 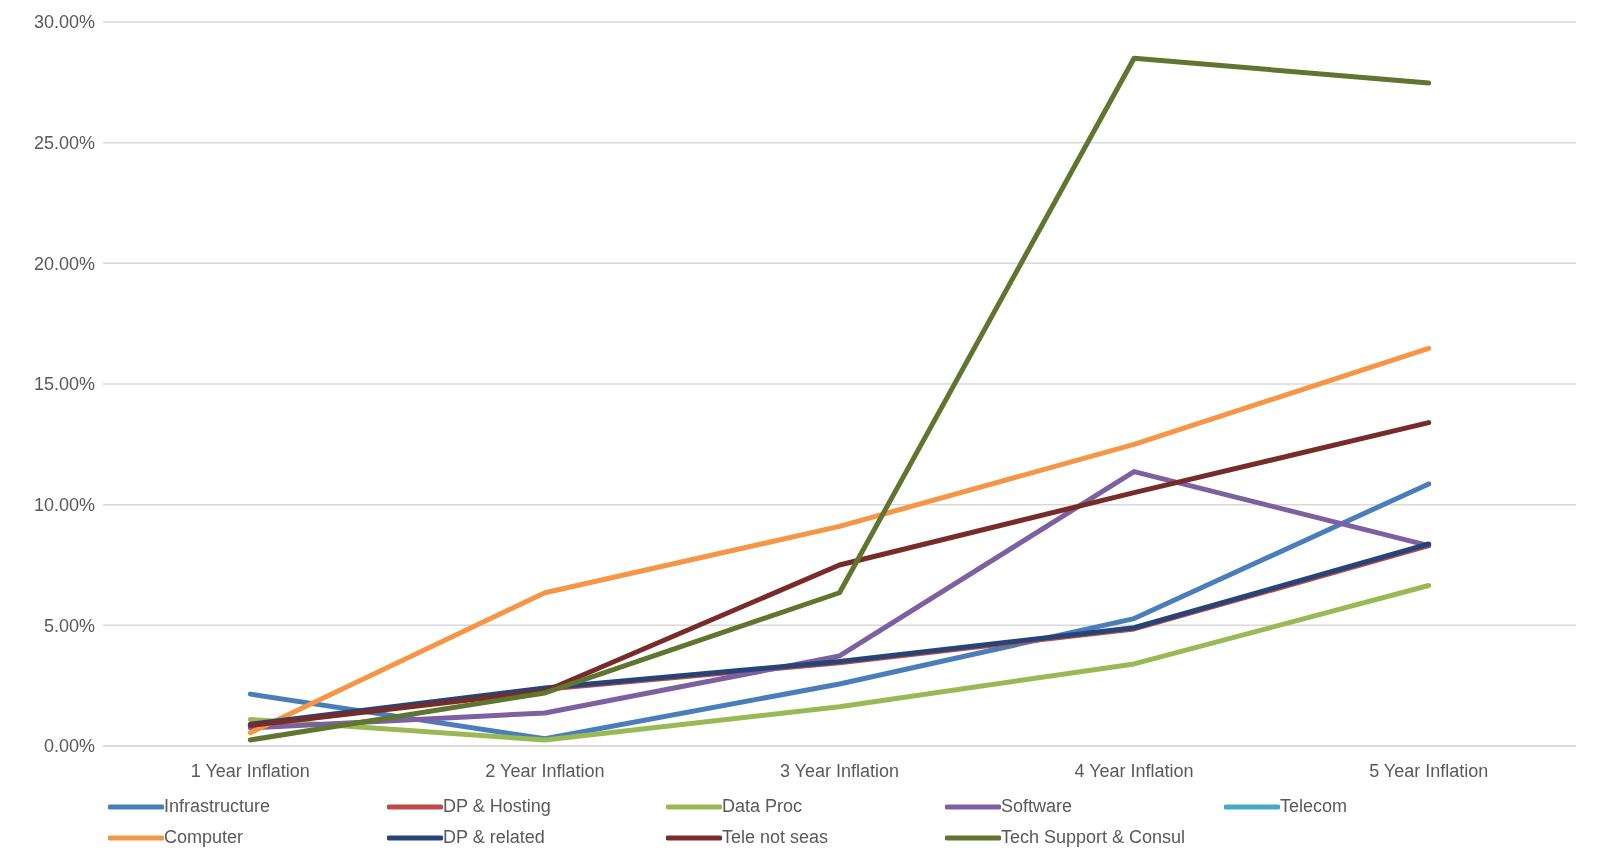 I want to click on legend-label: Tele not seas, so click(x=775, y=837).